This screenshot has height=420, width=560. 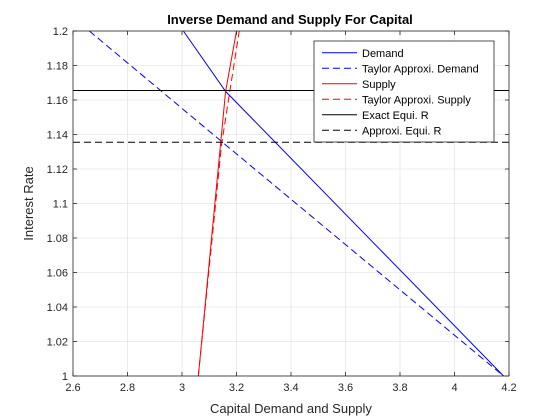 What do you see at coordinates (57, 101) in the screenshot?
I see `y-tick-label-8: 1.16` at bounding box center [57, 101].